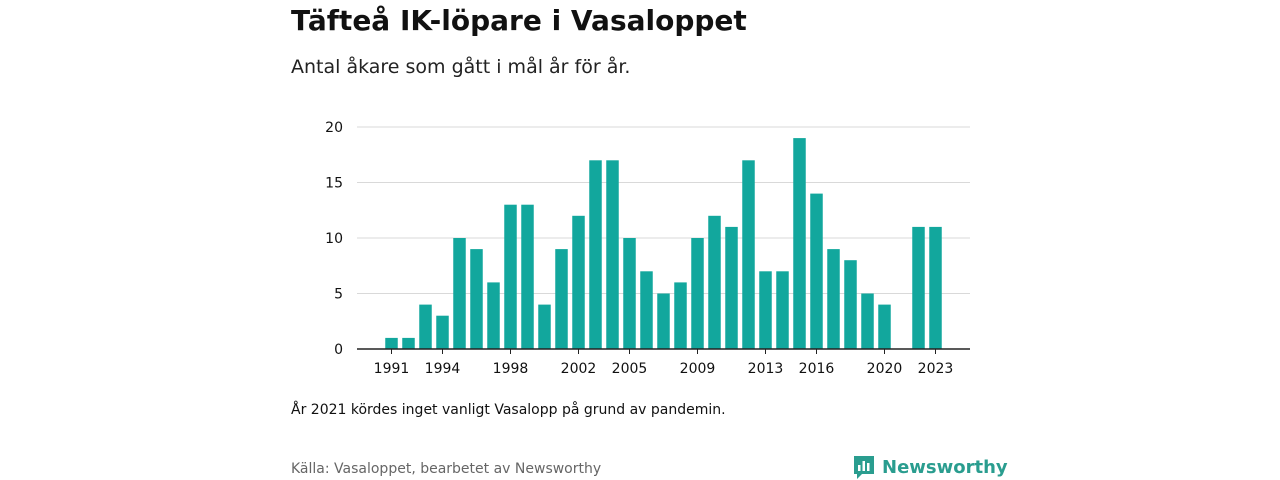  Describe the element at coordinates (338, 350) in the screenshot. I see `y-tick-label: 0` at that location.